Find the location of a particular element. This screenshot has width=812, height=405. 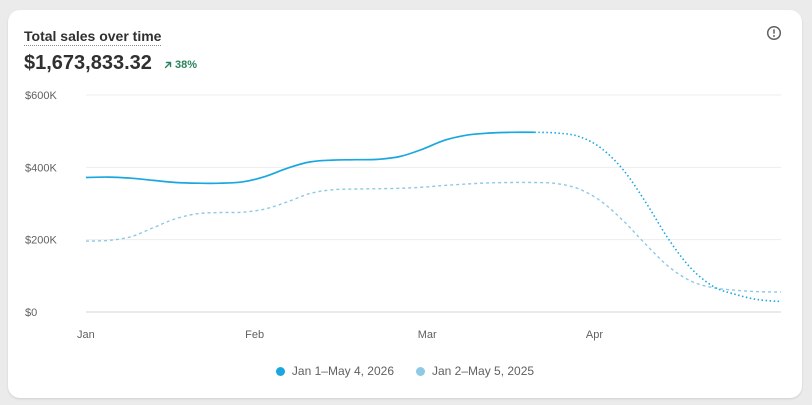

x-tick-label-0: Jan is located at coordinates (86, 335).